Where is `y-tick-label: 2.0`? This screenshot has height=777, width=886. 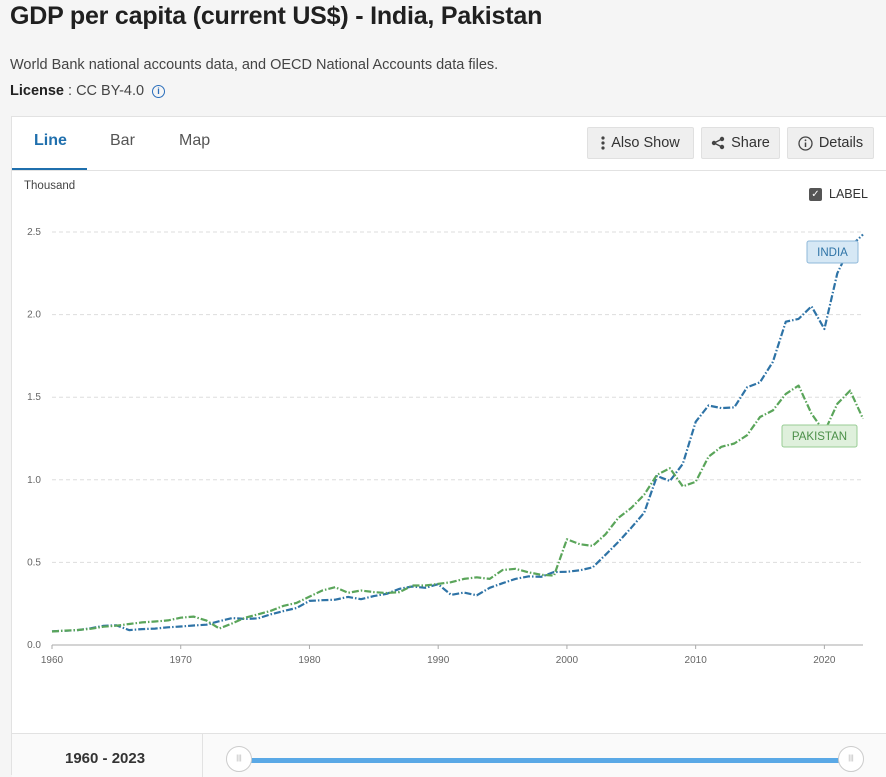 y-tick-label: 2.0 is located at coordinates (34, 315).